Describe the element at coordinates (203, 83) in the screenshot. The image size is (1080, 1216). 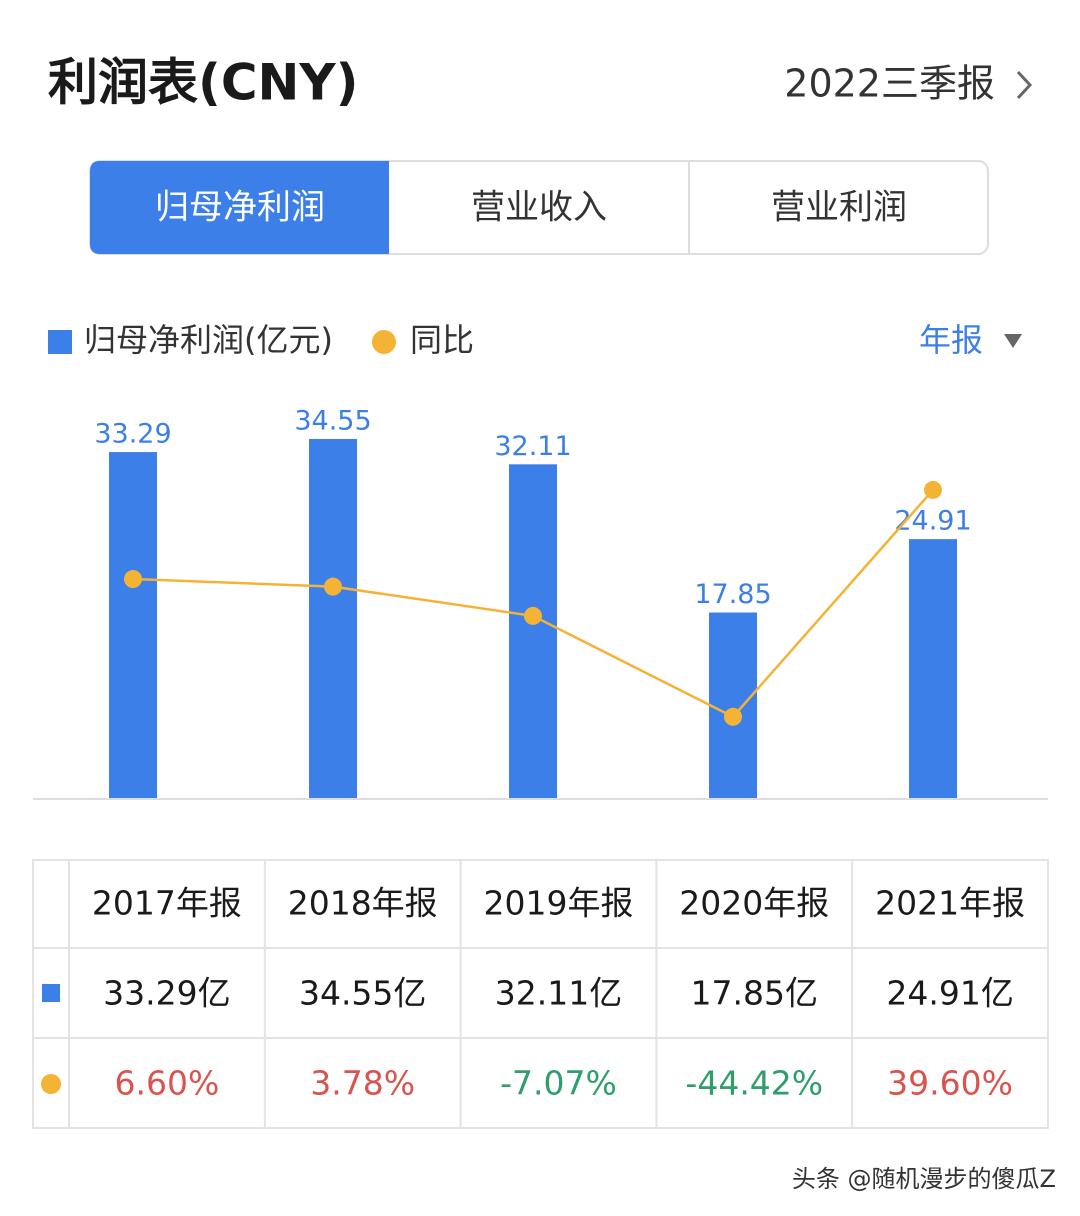
I see `page-title: 利润表(CNY)` at that location.